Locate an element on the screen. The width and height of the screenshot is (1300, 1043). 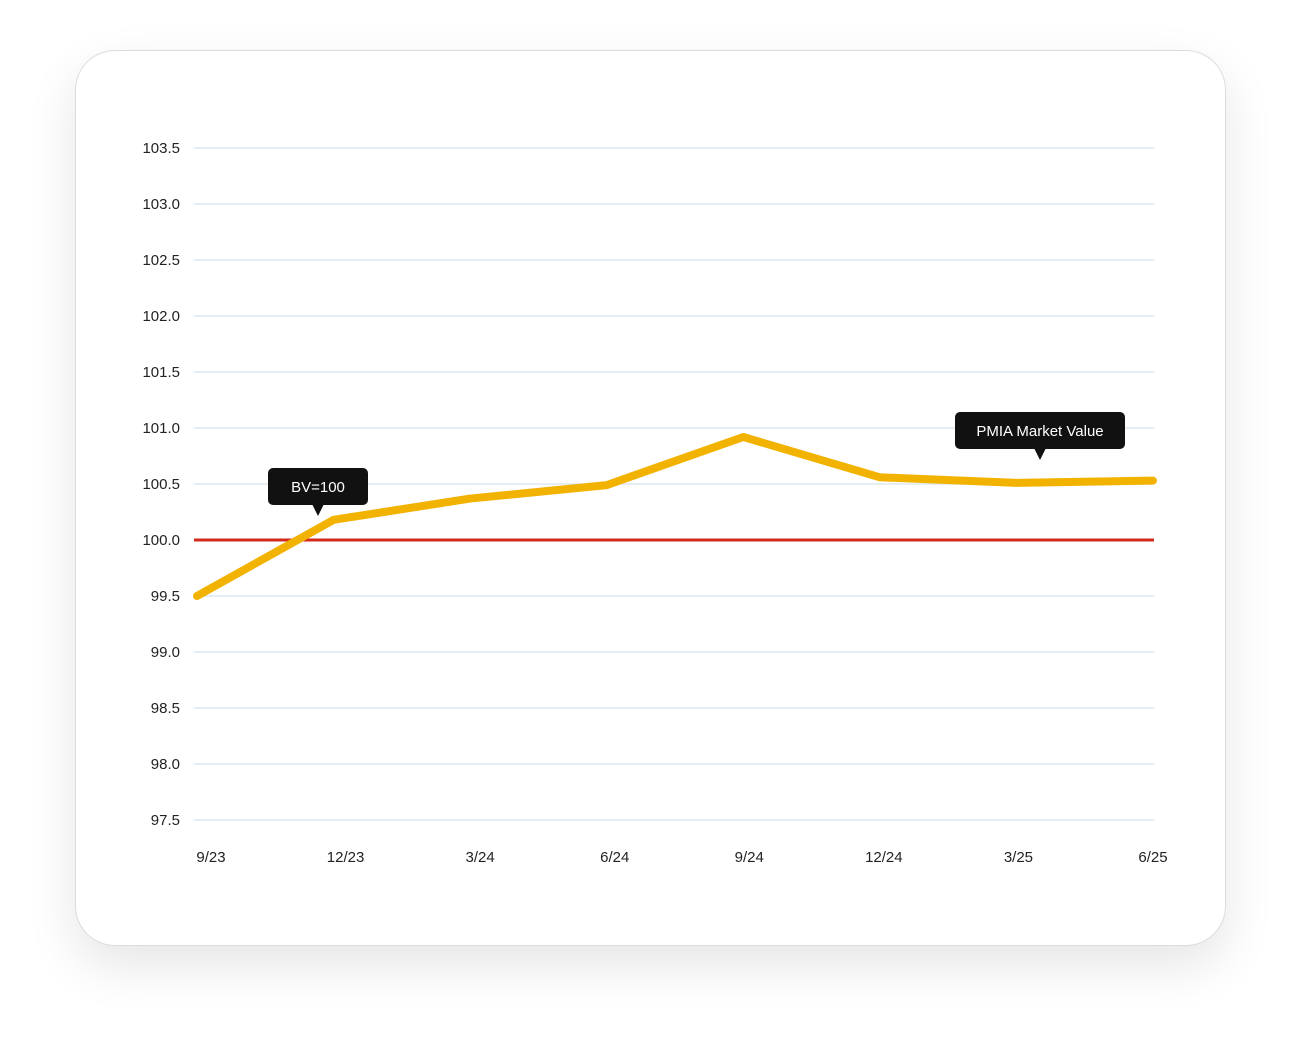
y-tick-label: 103.0 is located at coordinates (161, 204).